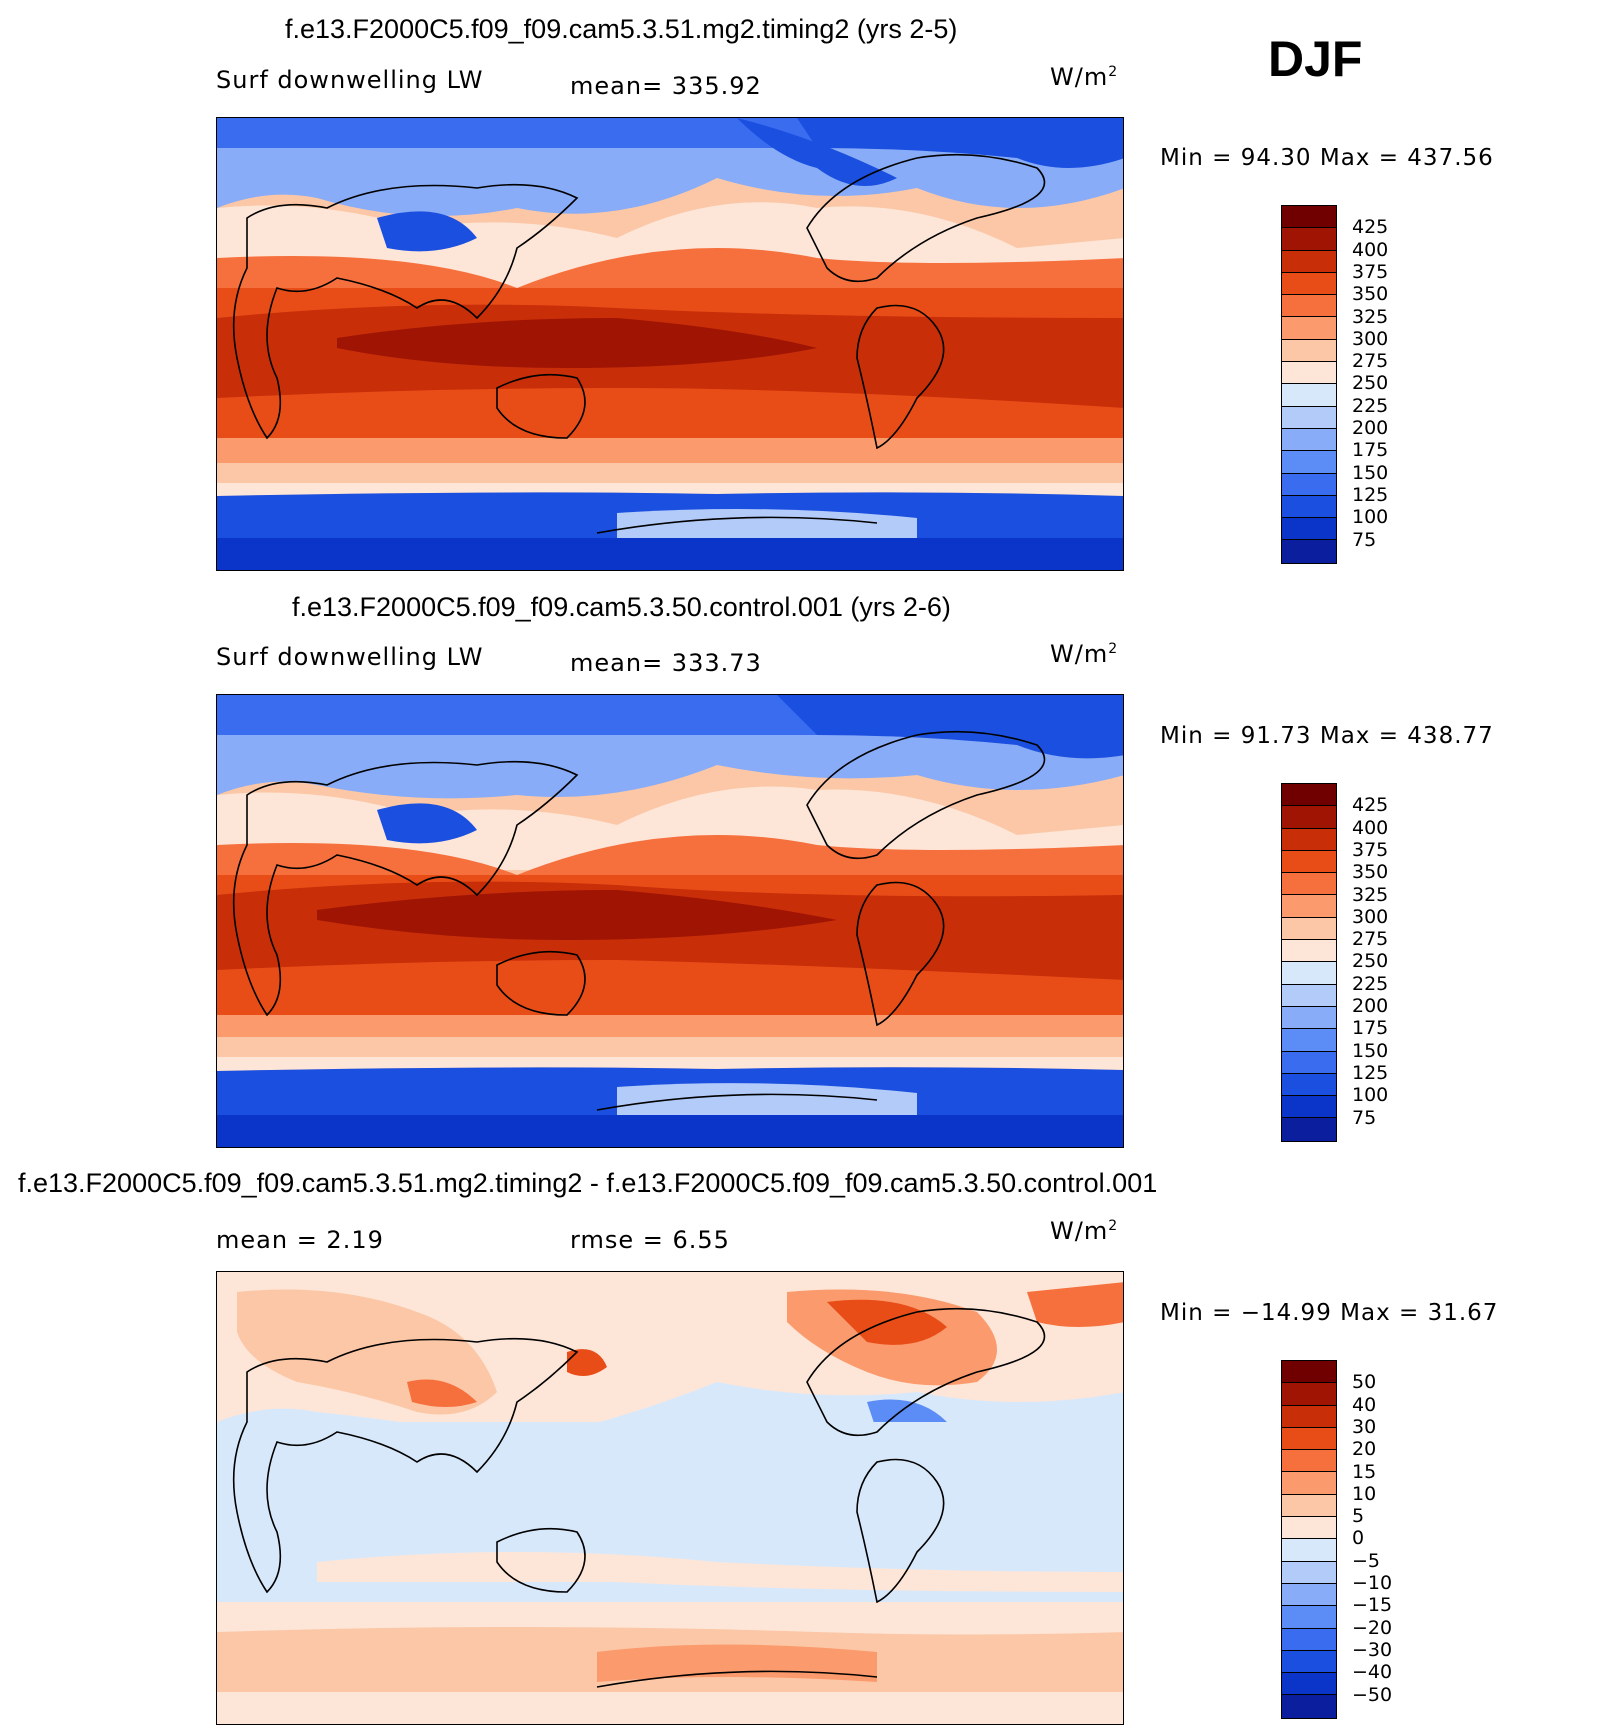  I want to click on colorbar-tick-label: 5, so click(1358, 1516).